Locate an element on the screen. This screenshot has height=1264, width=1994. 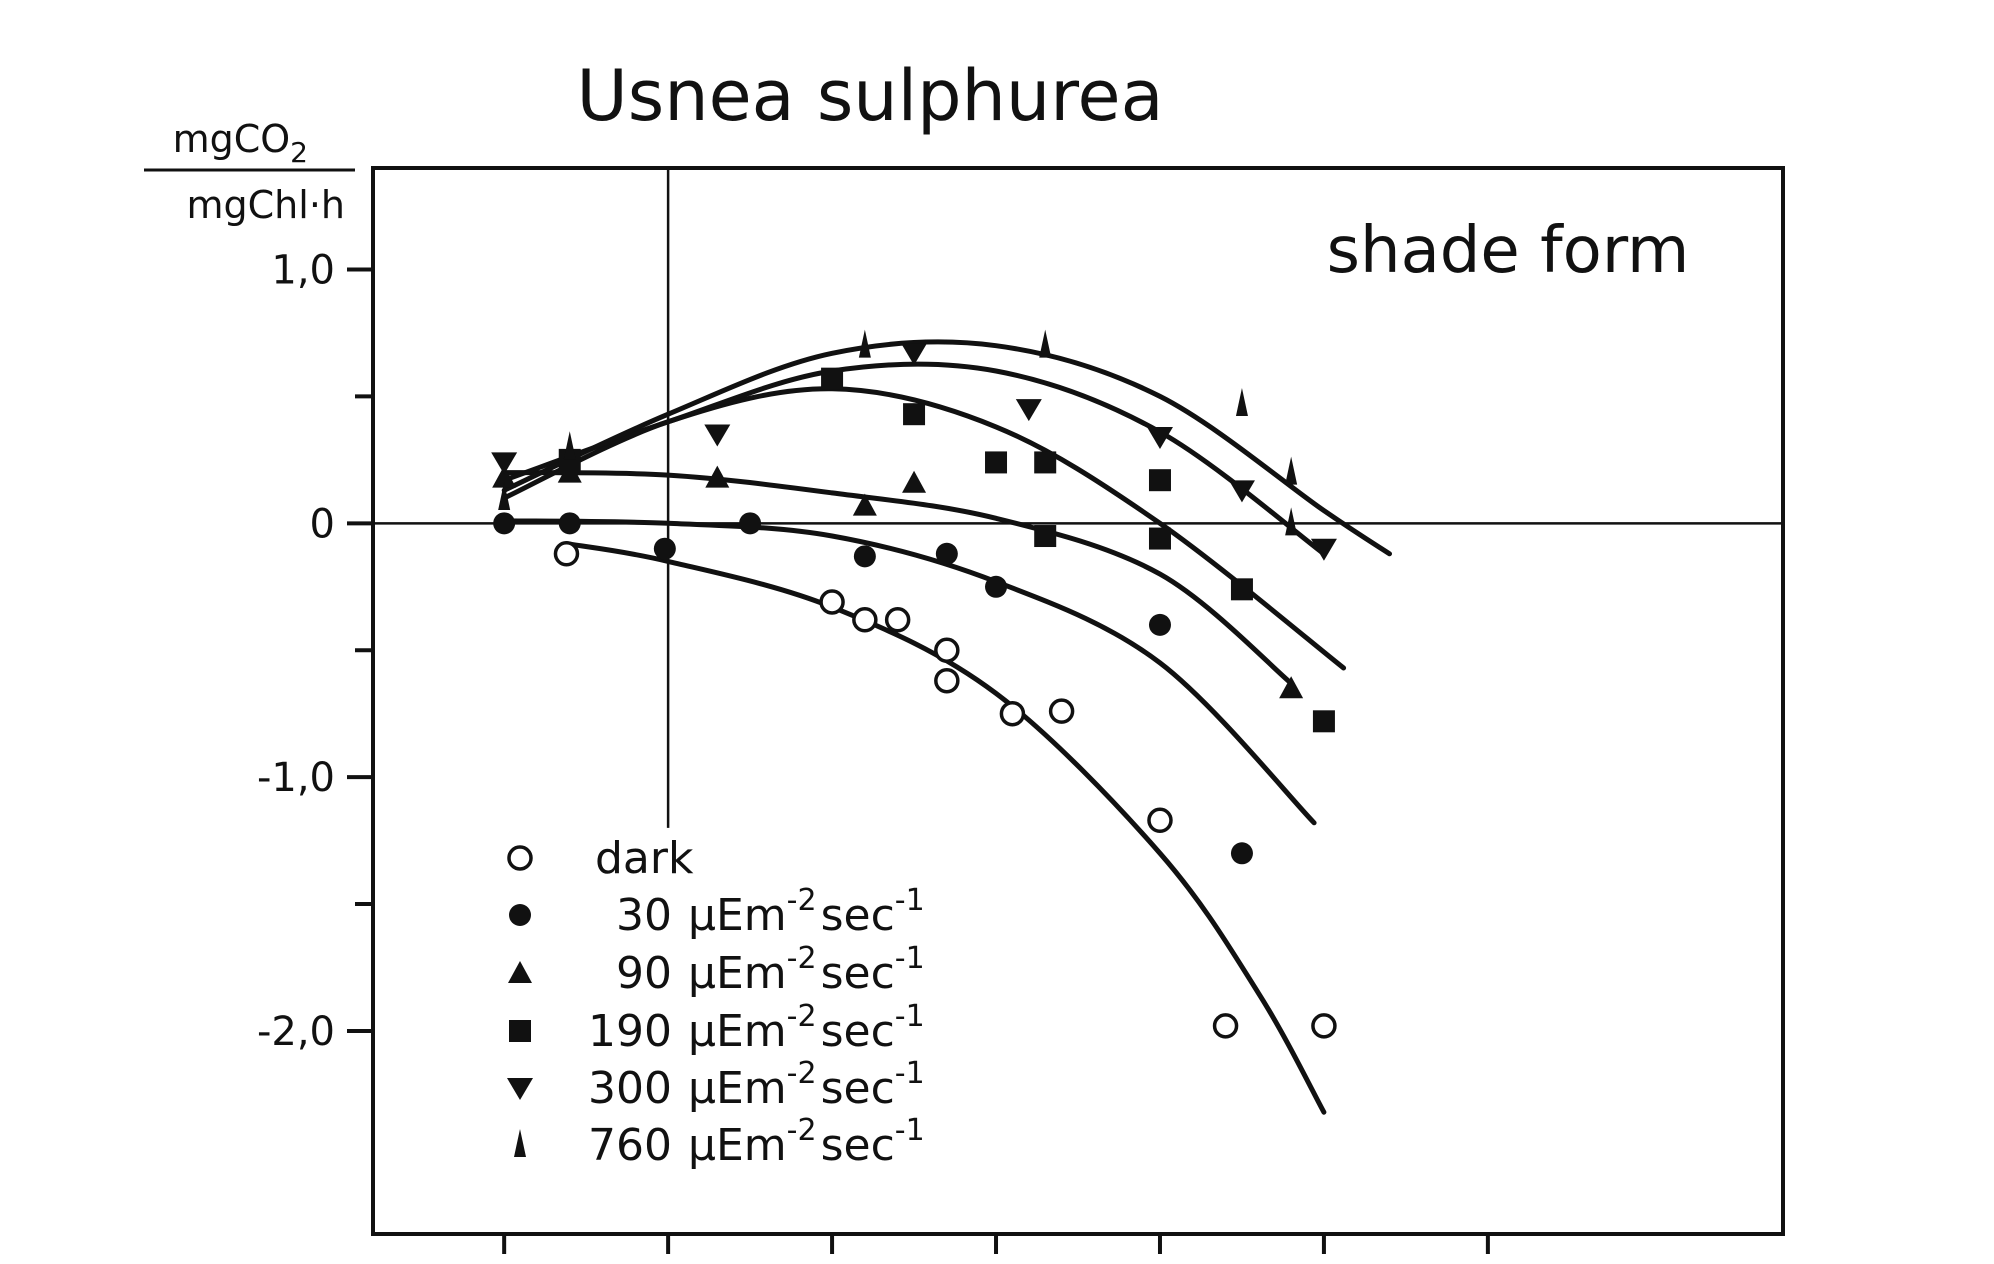
y-axis-label-denominator: mgChl·h is located at coordinates (266, 205).